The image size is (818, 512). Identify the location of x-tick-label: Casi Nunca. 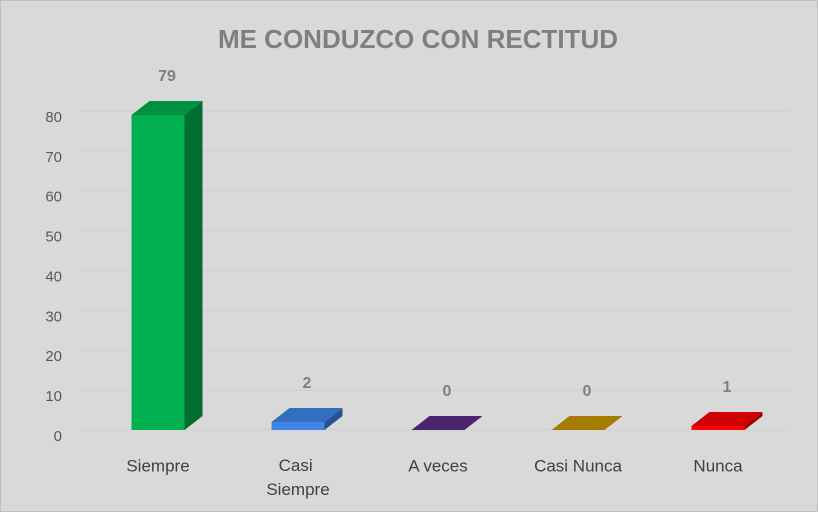
(578, 465).